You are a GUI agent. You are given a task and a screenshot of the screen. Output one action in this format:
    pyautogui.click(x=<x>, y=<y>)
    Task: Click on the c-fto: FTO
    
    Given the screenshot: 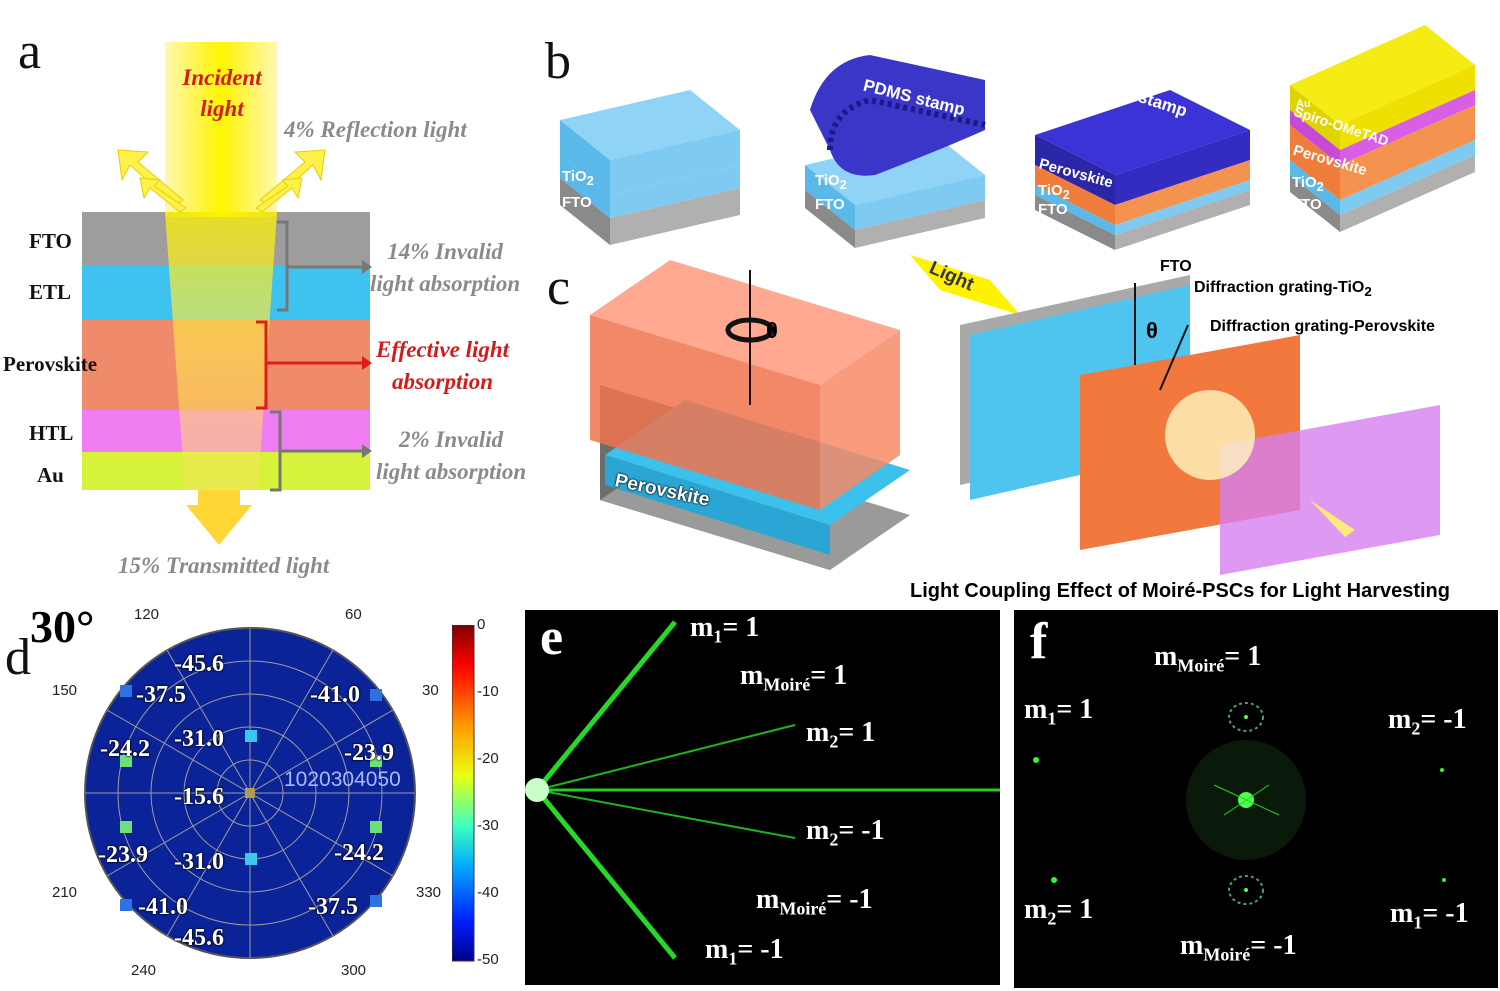 What is the action you would take?
    pyautogui.click(x=631, y=563)
    